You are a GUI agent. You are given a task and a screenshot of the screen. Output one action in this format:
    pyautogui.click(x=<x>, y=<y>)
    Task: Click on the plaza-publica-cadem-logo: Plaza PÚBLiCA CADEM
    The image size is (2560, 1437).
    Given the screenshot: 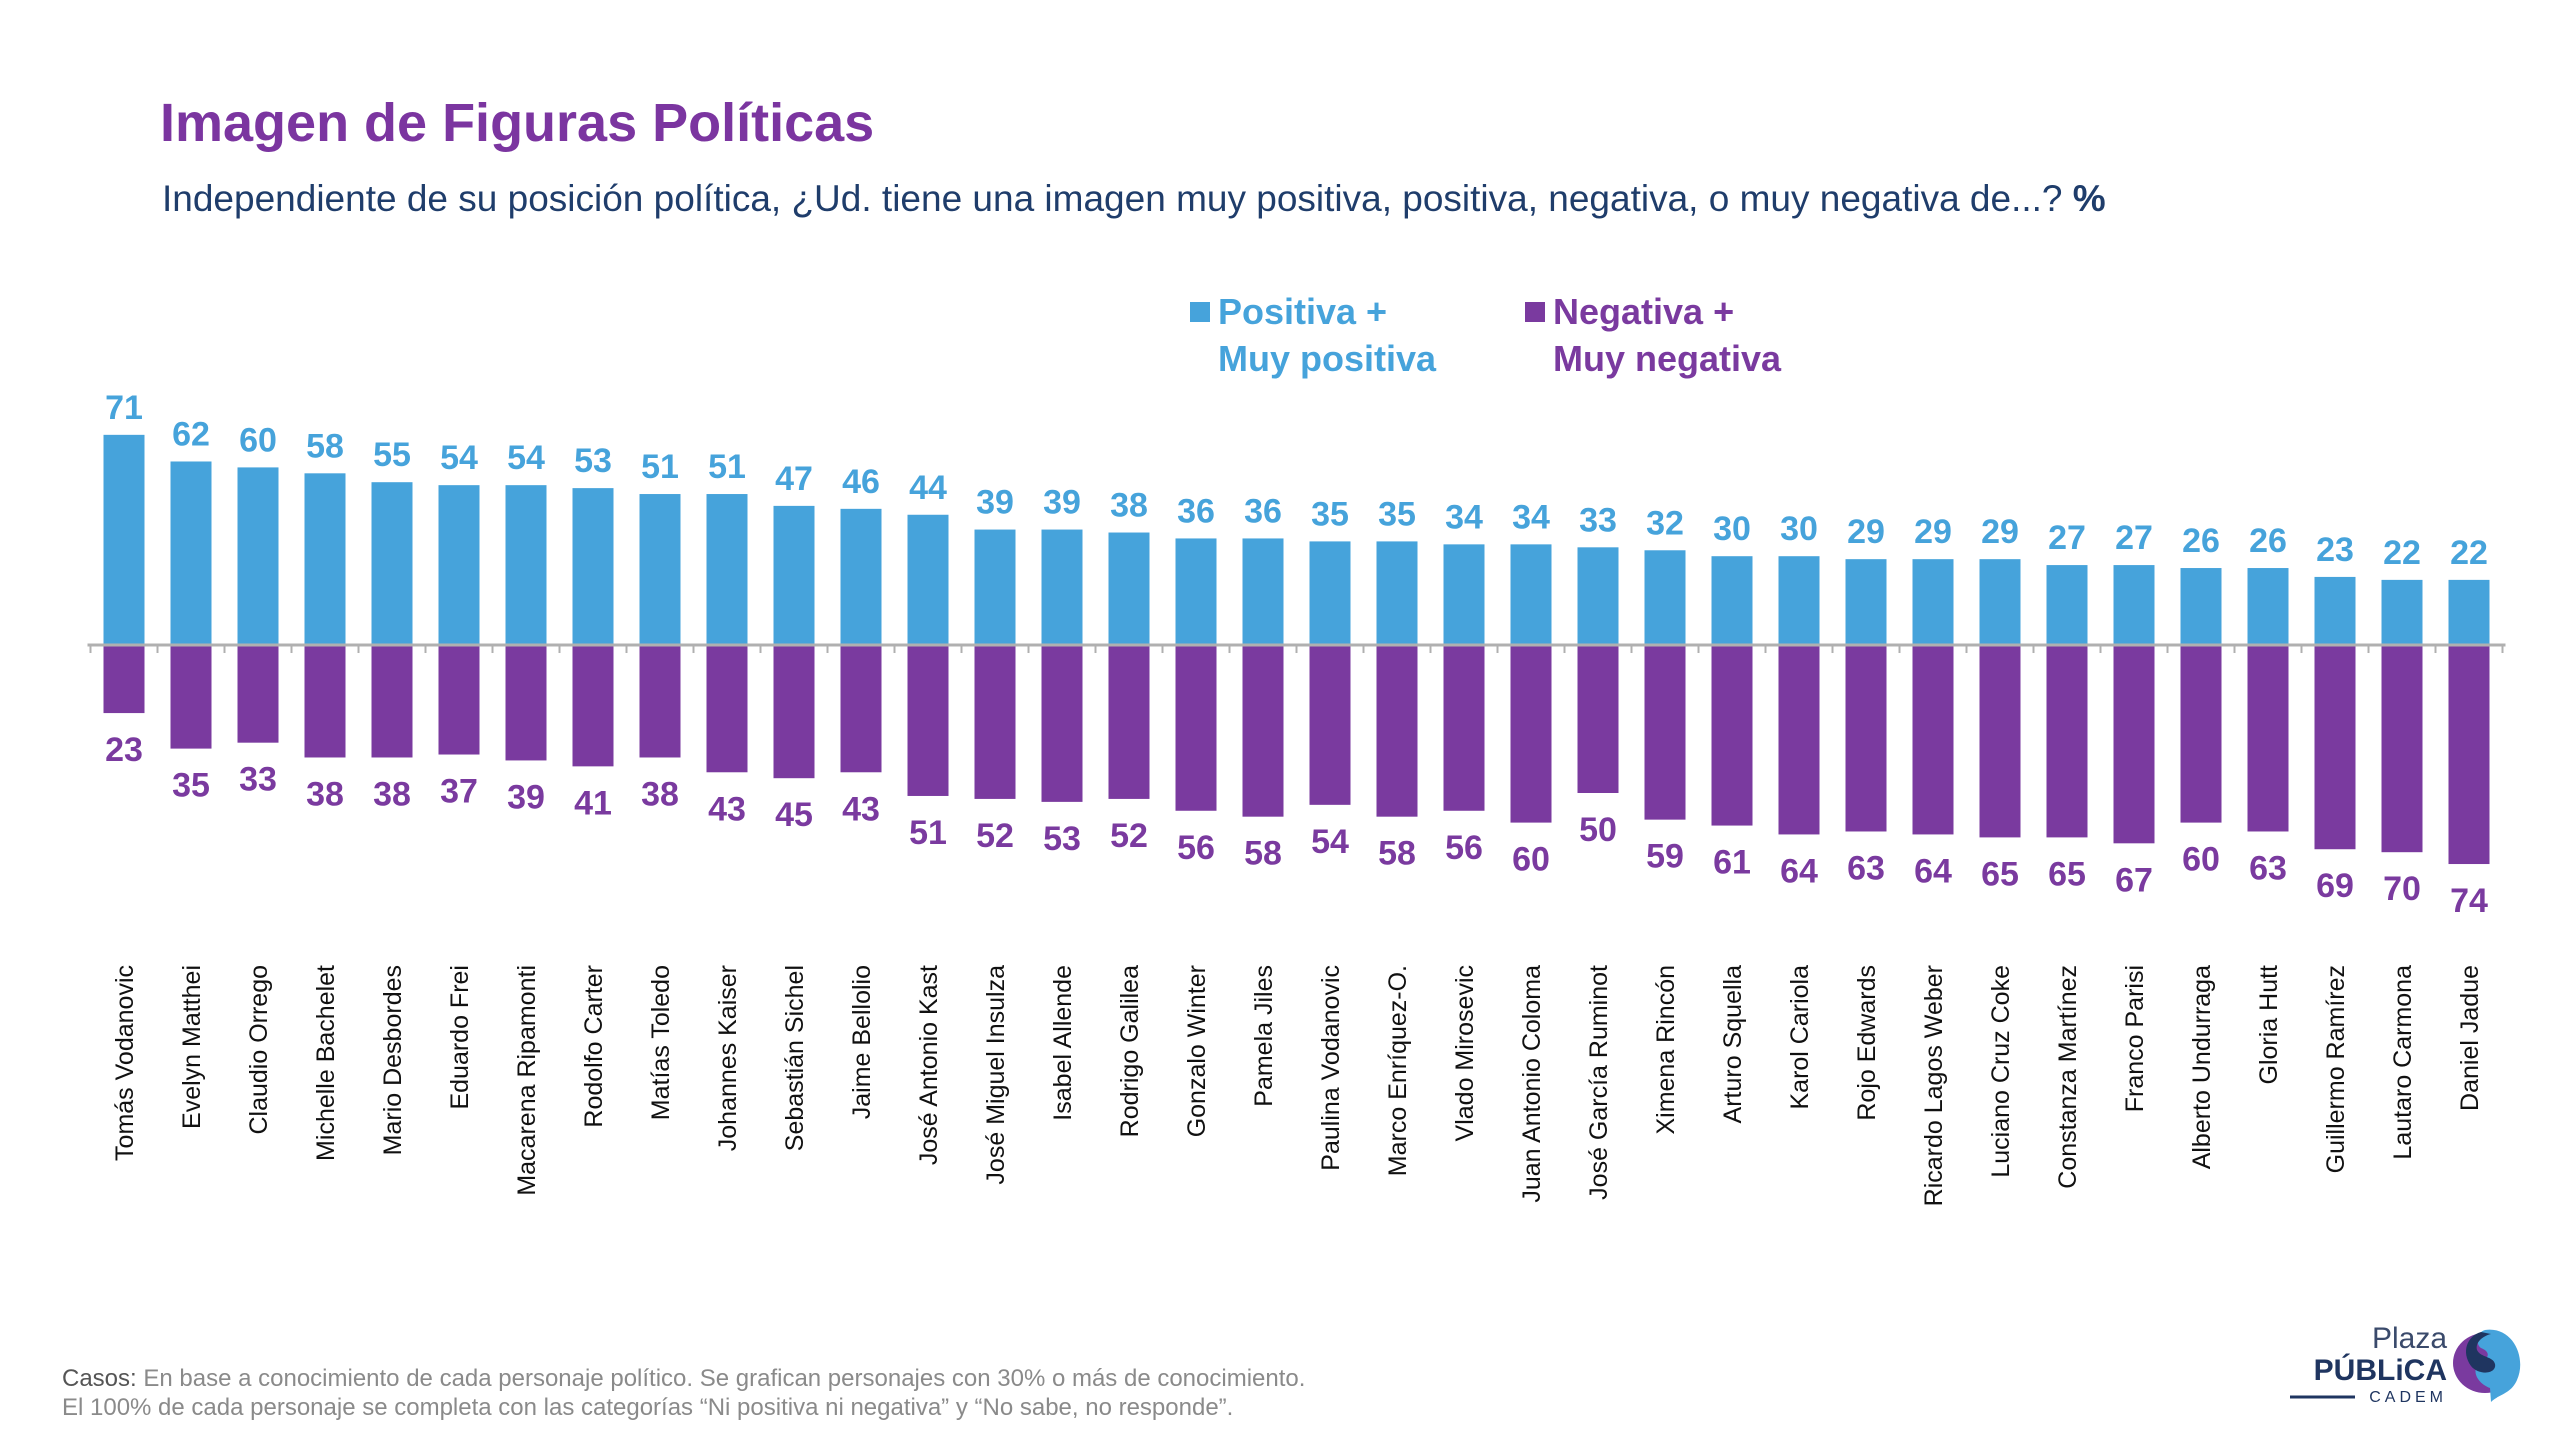 What is the action you would take?
    pyautogui.click(x=2405, y=1364)
    